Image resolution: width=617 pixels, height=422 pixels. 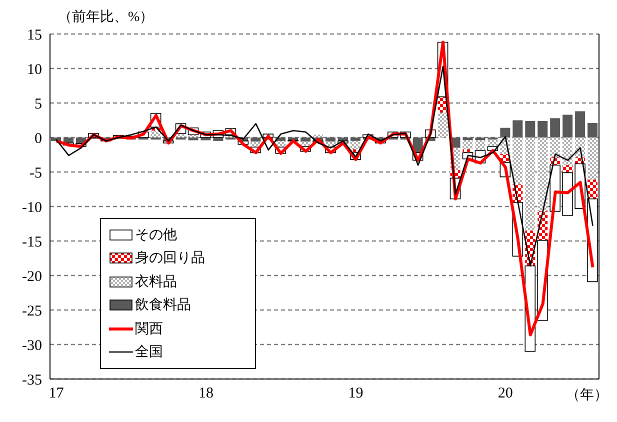 What do you see at coordinates (34, 35) in the screenshot?
I see `y-tick-label: 15` at bounding box center [34, 35].